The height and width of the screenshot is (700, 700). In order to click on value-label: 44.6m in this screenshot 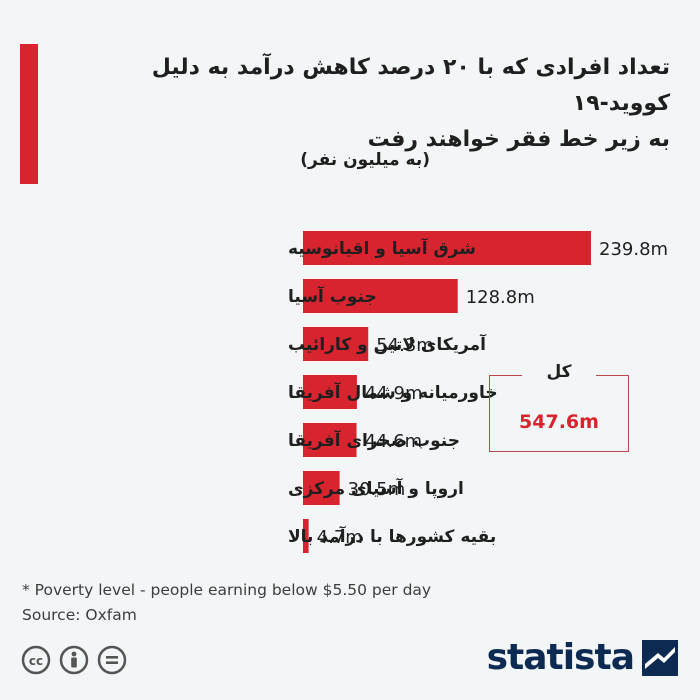, I will do `click(394, 441)`.